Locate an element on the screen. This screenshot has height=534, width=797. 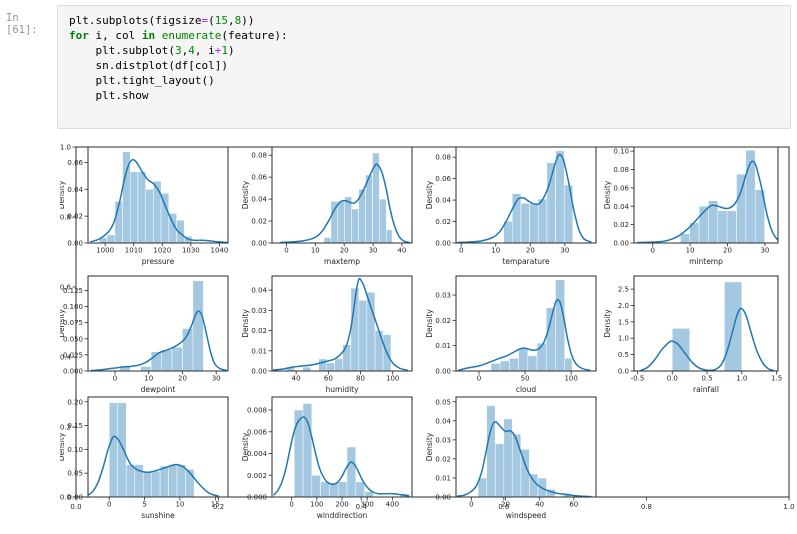
x-tick-label: -0.5 is located at coordinates (638, 379).